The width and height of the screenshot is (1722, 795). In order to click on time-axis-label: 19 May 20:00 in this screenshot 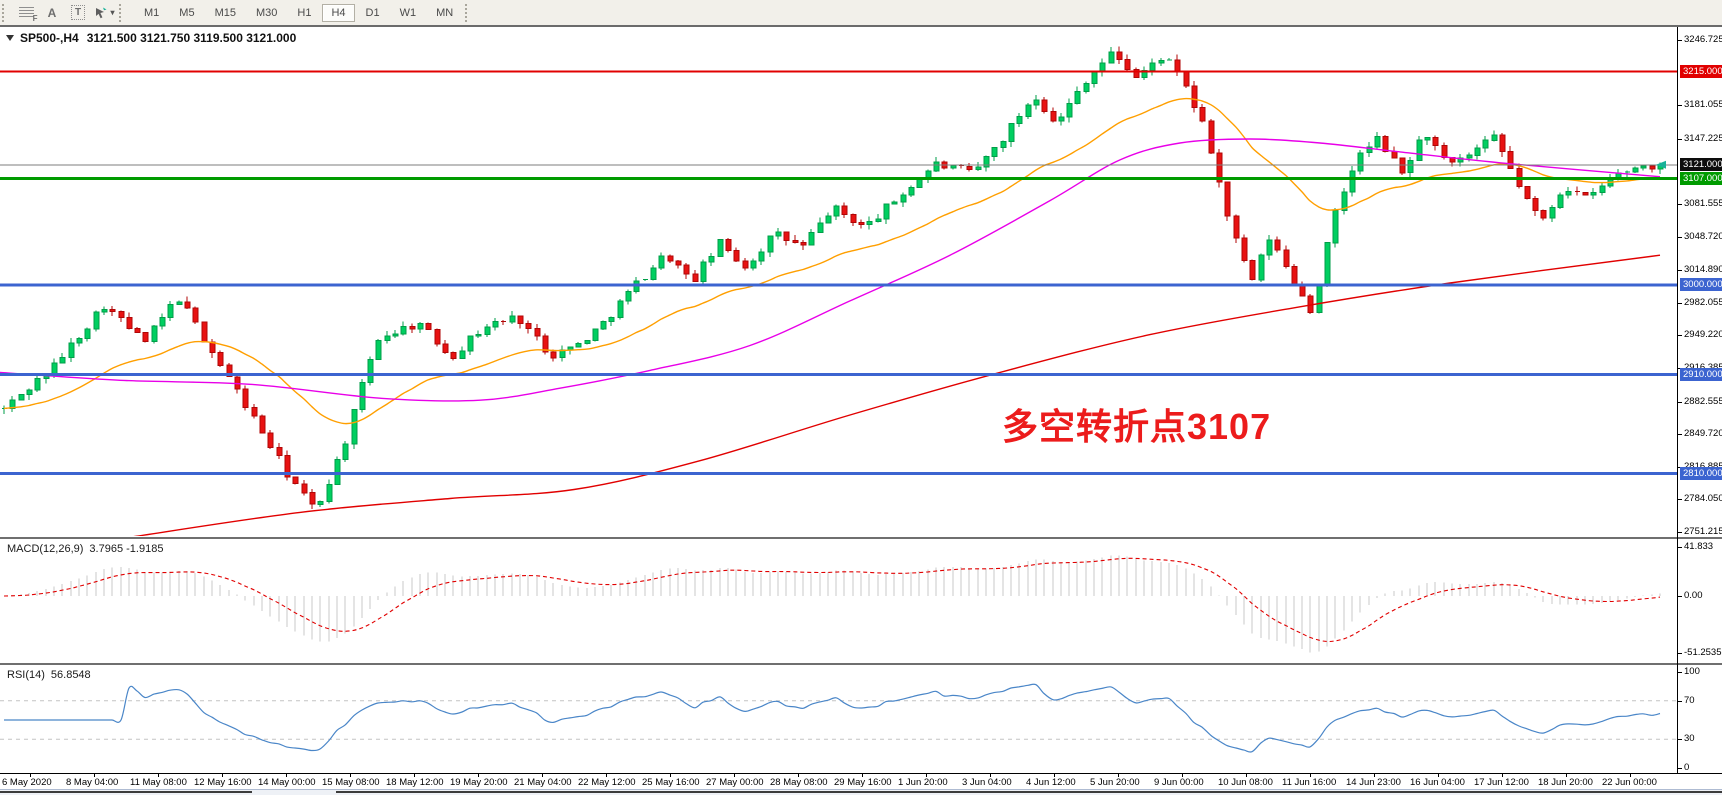, I will do `click(479, 782)`.